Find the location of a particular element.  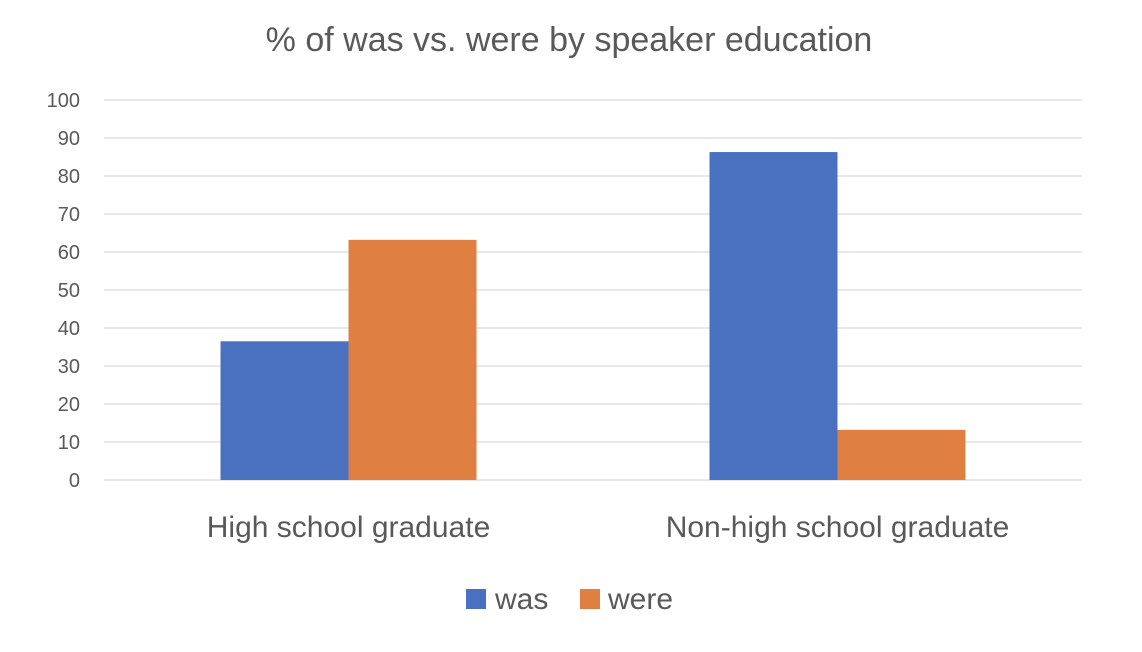

legend-swatch-were is located at coordinates (590, 599).